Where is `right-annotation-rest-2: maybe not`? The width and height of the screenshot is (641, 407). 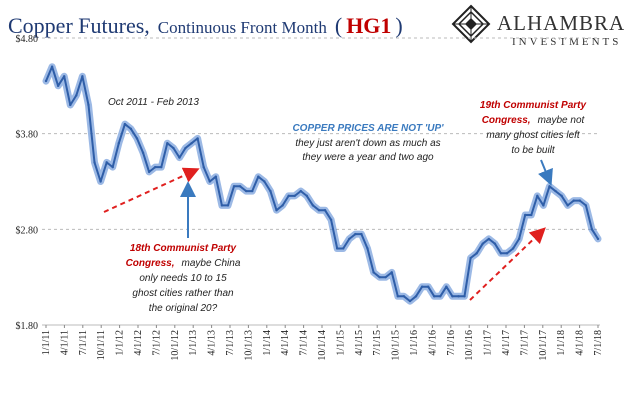 right-annotation-rest-2: maybe not is located at coordinates (562, 120).